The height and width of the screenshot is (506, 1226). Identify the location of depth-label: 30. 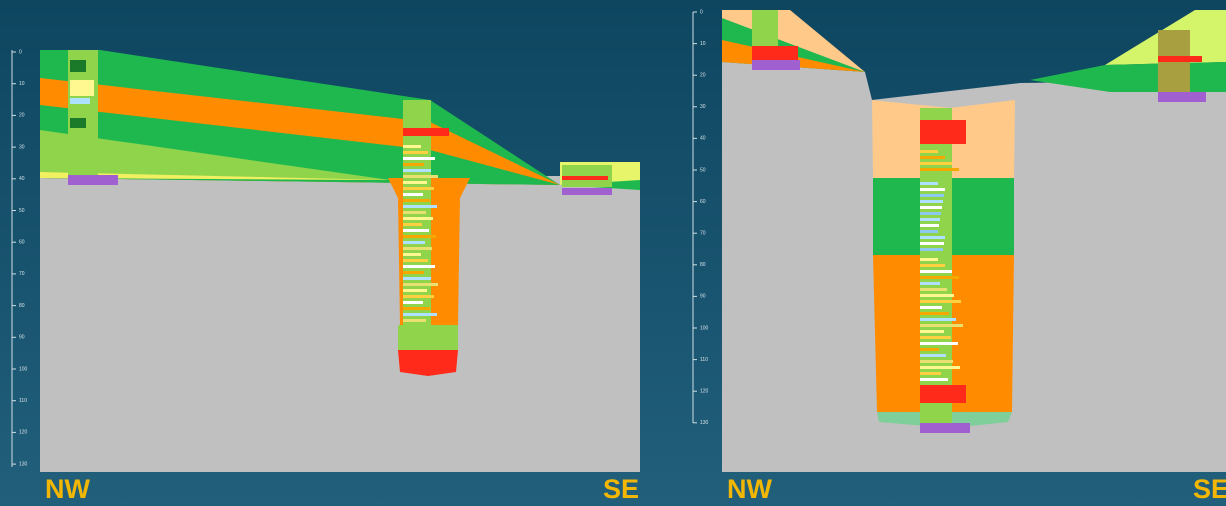
(22, 147).